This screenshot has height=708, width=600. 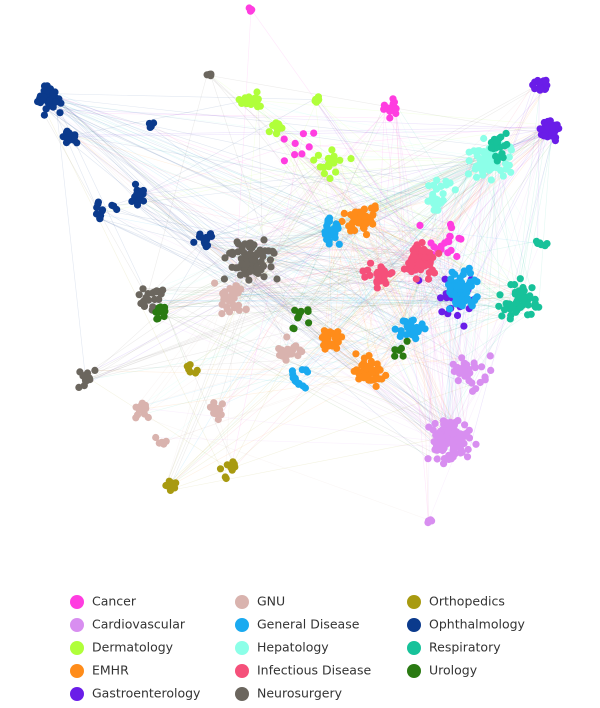 I want to click on legend-label: Orthopedics, so click(x=467, y=601).